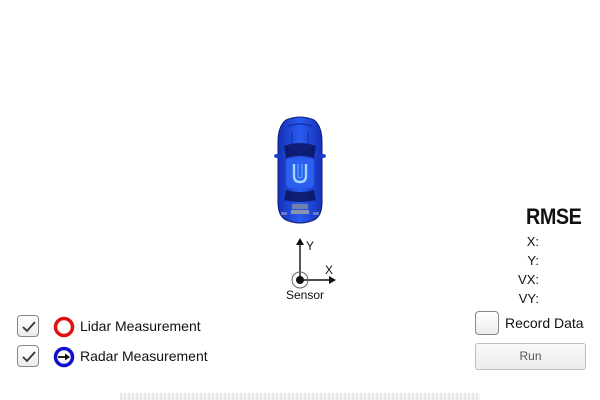  I want to click on rmse-vy-label: VY:, so click(528, 298).